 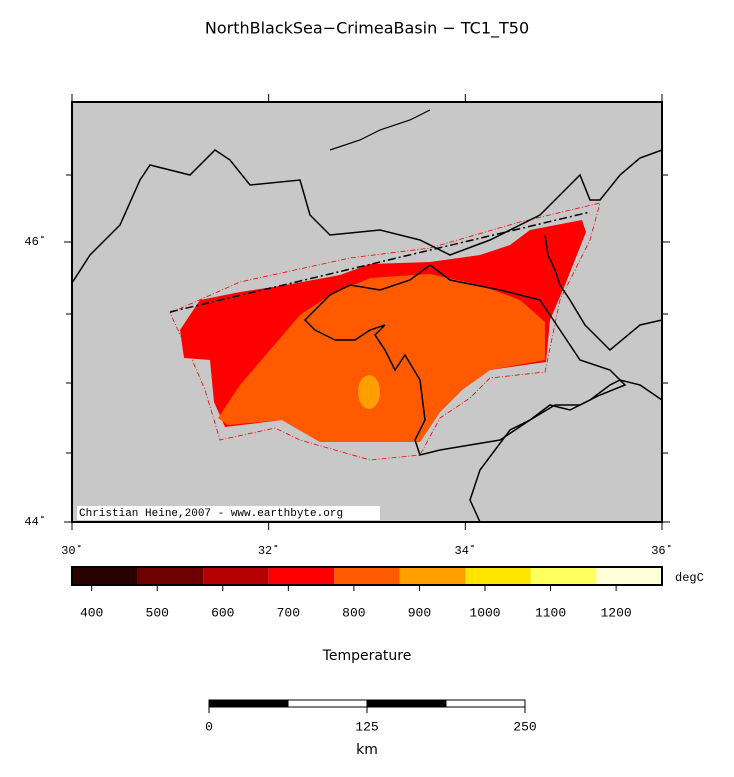 What do you see at coordinates (211, 514) in the screenshot?
I see `credit: Christian Heine,2007 - www.earthbyte.org` at bounding box center [211, 514].